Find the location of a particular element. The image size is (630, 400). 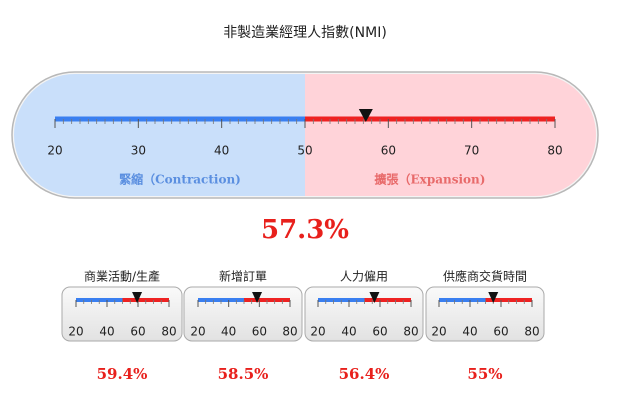

value-label: 55% is located at coordinates (484, 374).